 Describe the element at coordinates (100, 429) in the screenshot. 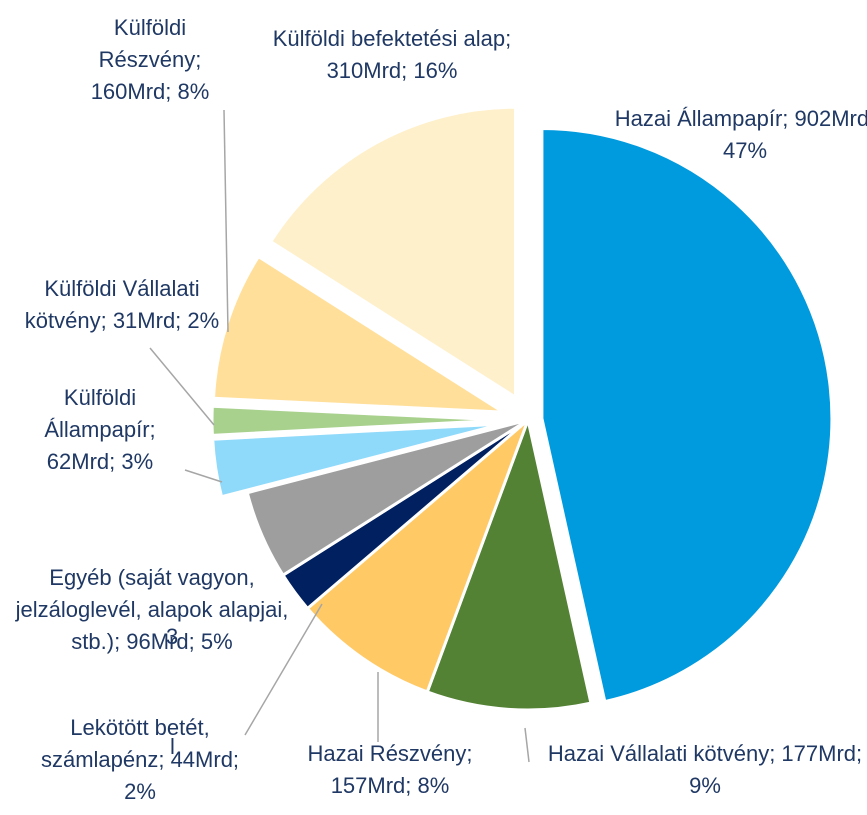

I see `data-label: Külföldi Állampapír; 62Mrd; 3%` at that location.